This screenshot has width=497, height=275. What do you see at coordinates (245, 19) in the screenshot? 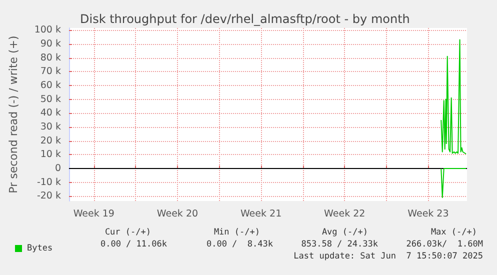
I see `chart-title: Disk throughput for /dev/rhel_almasftp/root - by month` at bounding box center [245, 19].